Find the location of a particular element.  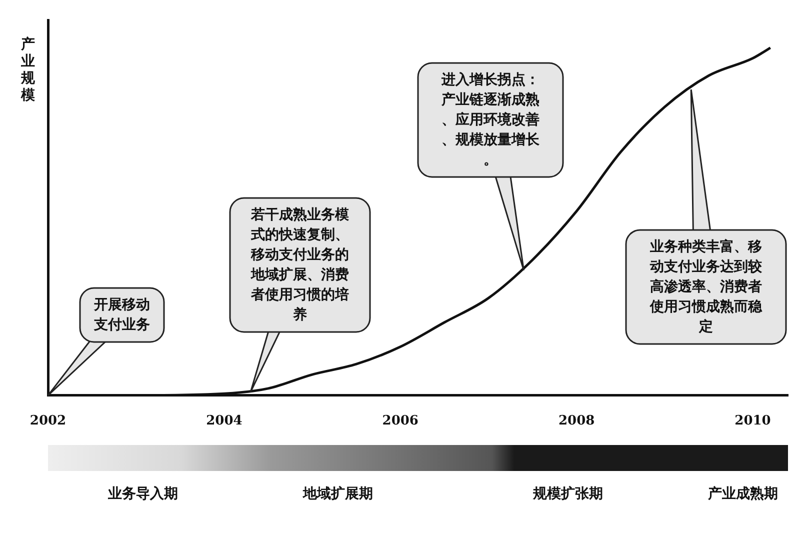

text: 规模扩张期 is located at coordinates (568, 494).